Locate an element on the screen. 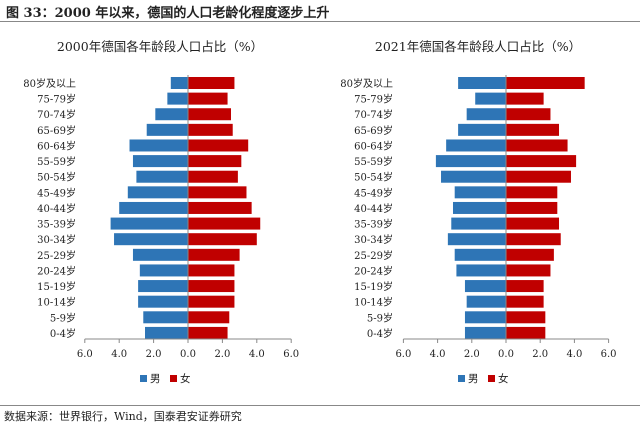 This screenshot has height=424, width=640. category-label: 40-44岁 is located at coordinates (373, 208).